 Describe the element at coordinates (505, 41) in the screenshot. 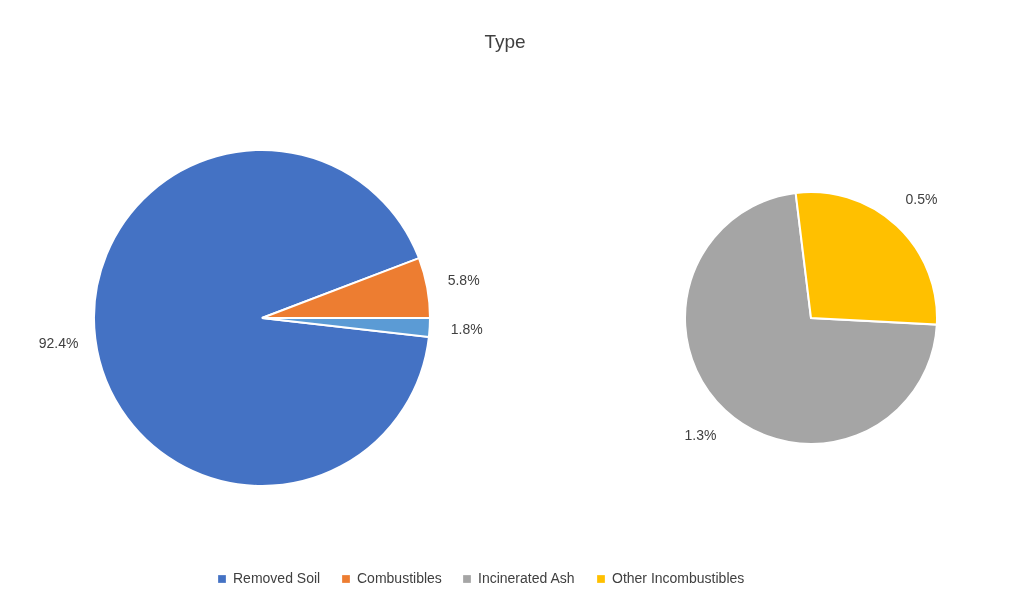

I see `chart-title: Type` at that location.